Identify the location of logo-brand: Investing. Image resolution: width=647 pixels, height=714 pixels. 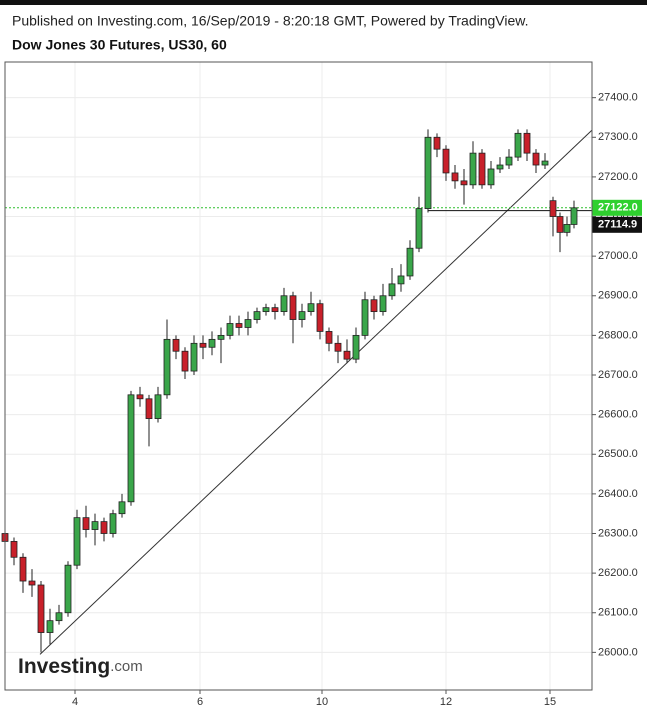
(64, 666).